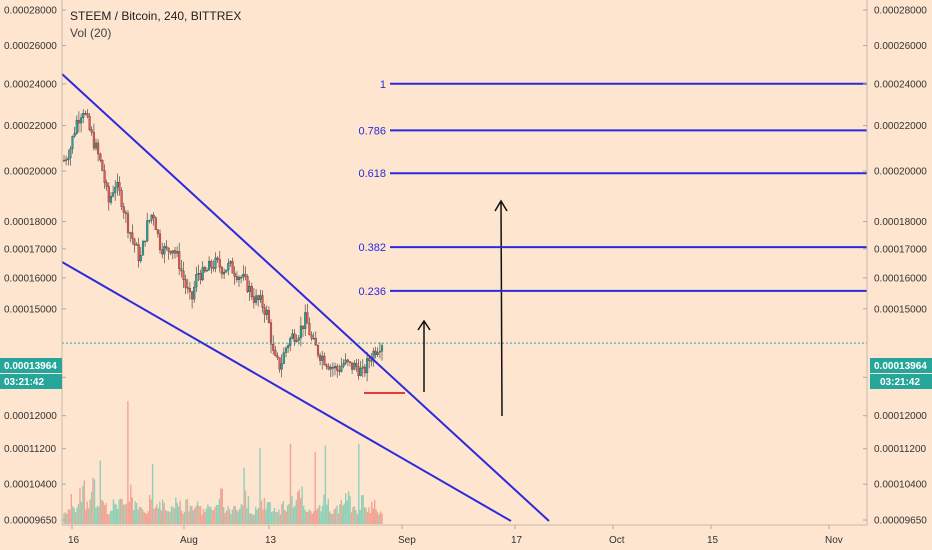 The height and width of the screenshot is (550, 932). I want to click on x-tick-2: 13, so click(271, 540).